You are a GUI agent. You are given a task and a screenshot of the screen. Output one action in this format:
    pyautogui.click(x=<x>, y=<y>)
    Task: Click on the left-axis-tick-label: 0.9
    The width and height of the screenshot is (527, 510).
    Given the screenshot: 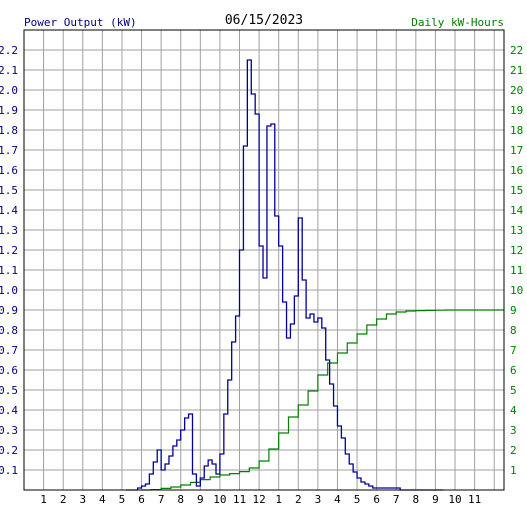 What is the action you would take?
    pyautogui.click(x=9, y=310)
    